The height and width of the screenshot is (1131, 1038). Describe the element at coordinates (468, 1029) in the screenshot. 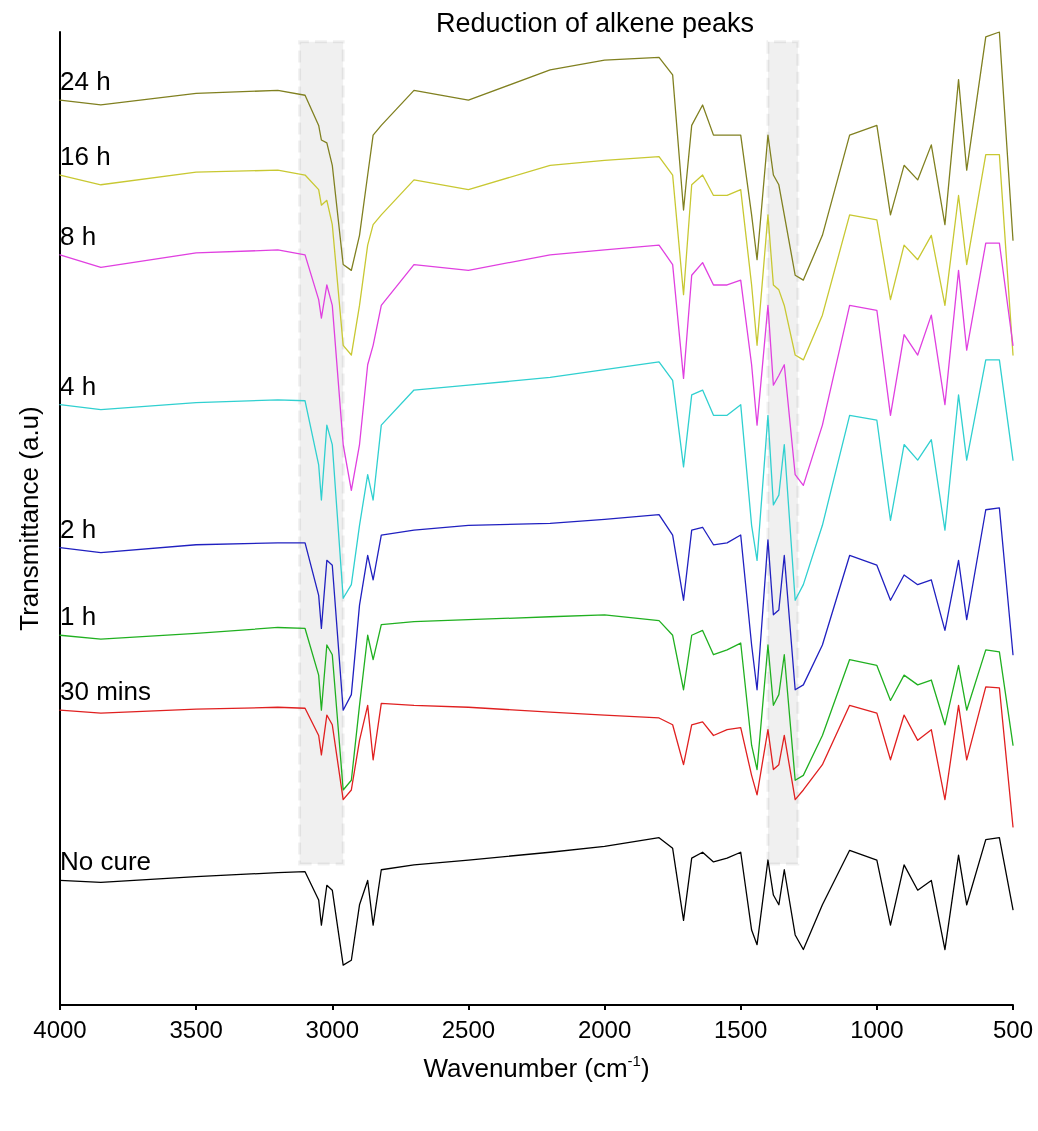

I see `x-tick-label: 2500` at that location.